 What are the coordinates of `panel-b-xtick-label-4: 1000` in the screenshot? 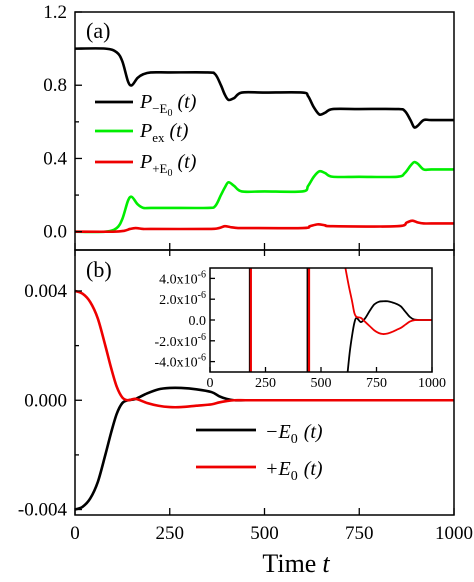 It's located at (454, 533).